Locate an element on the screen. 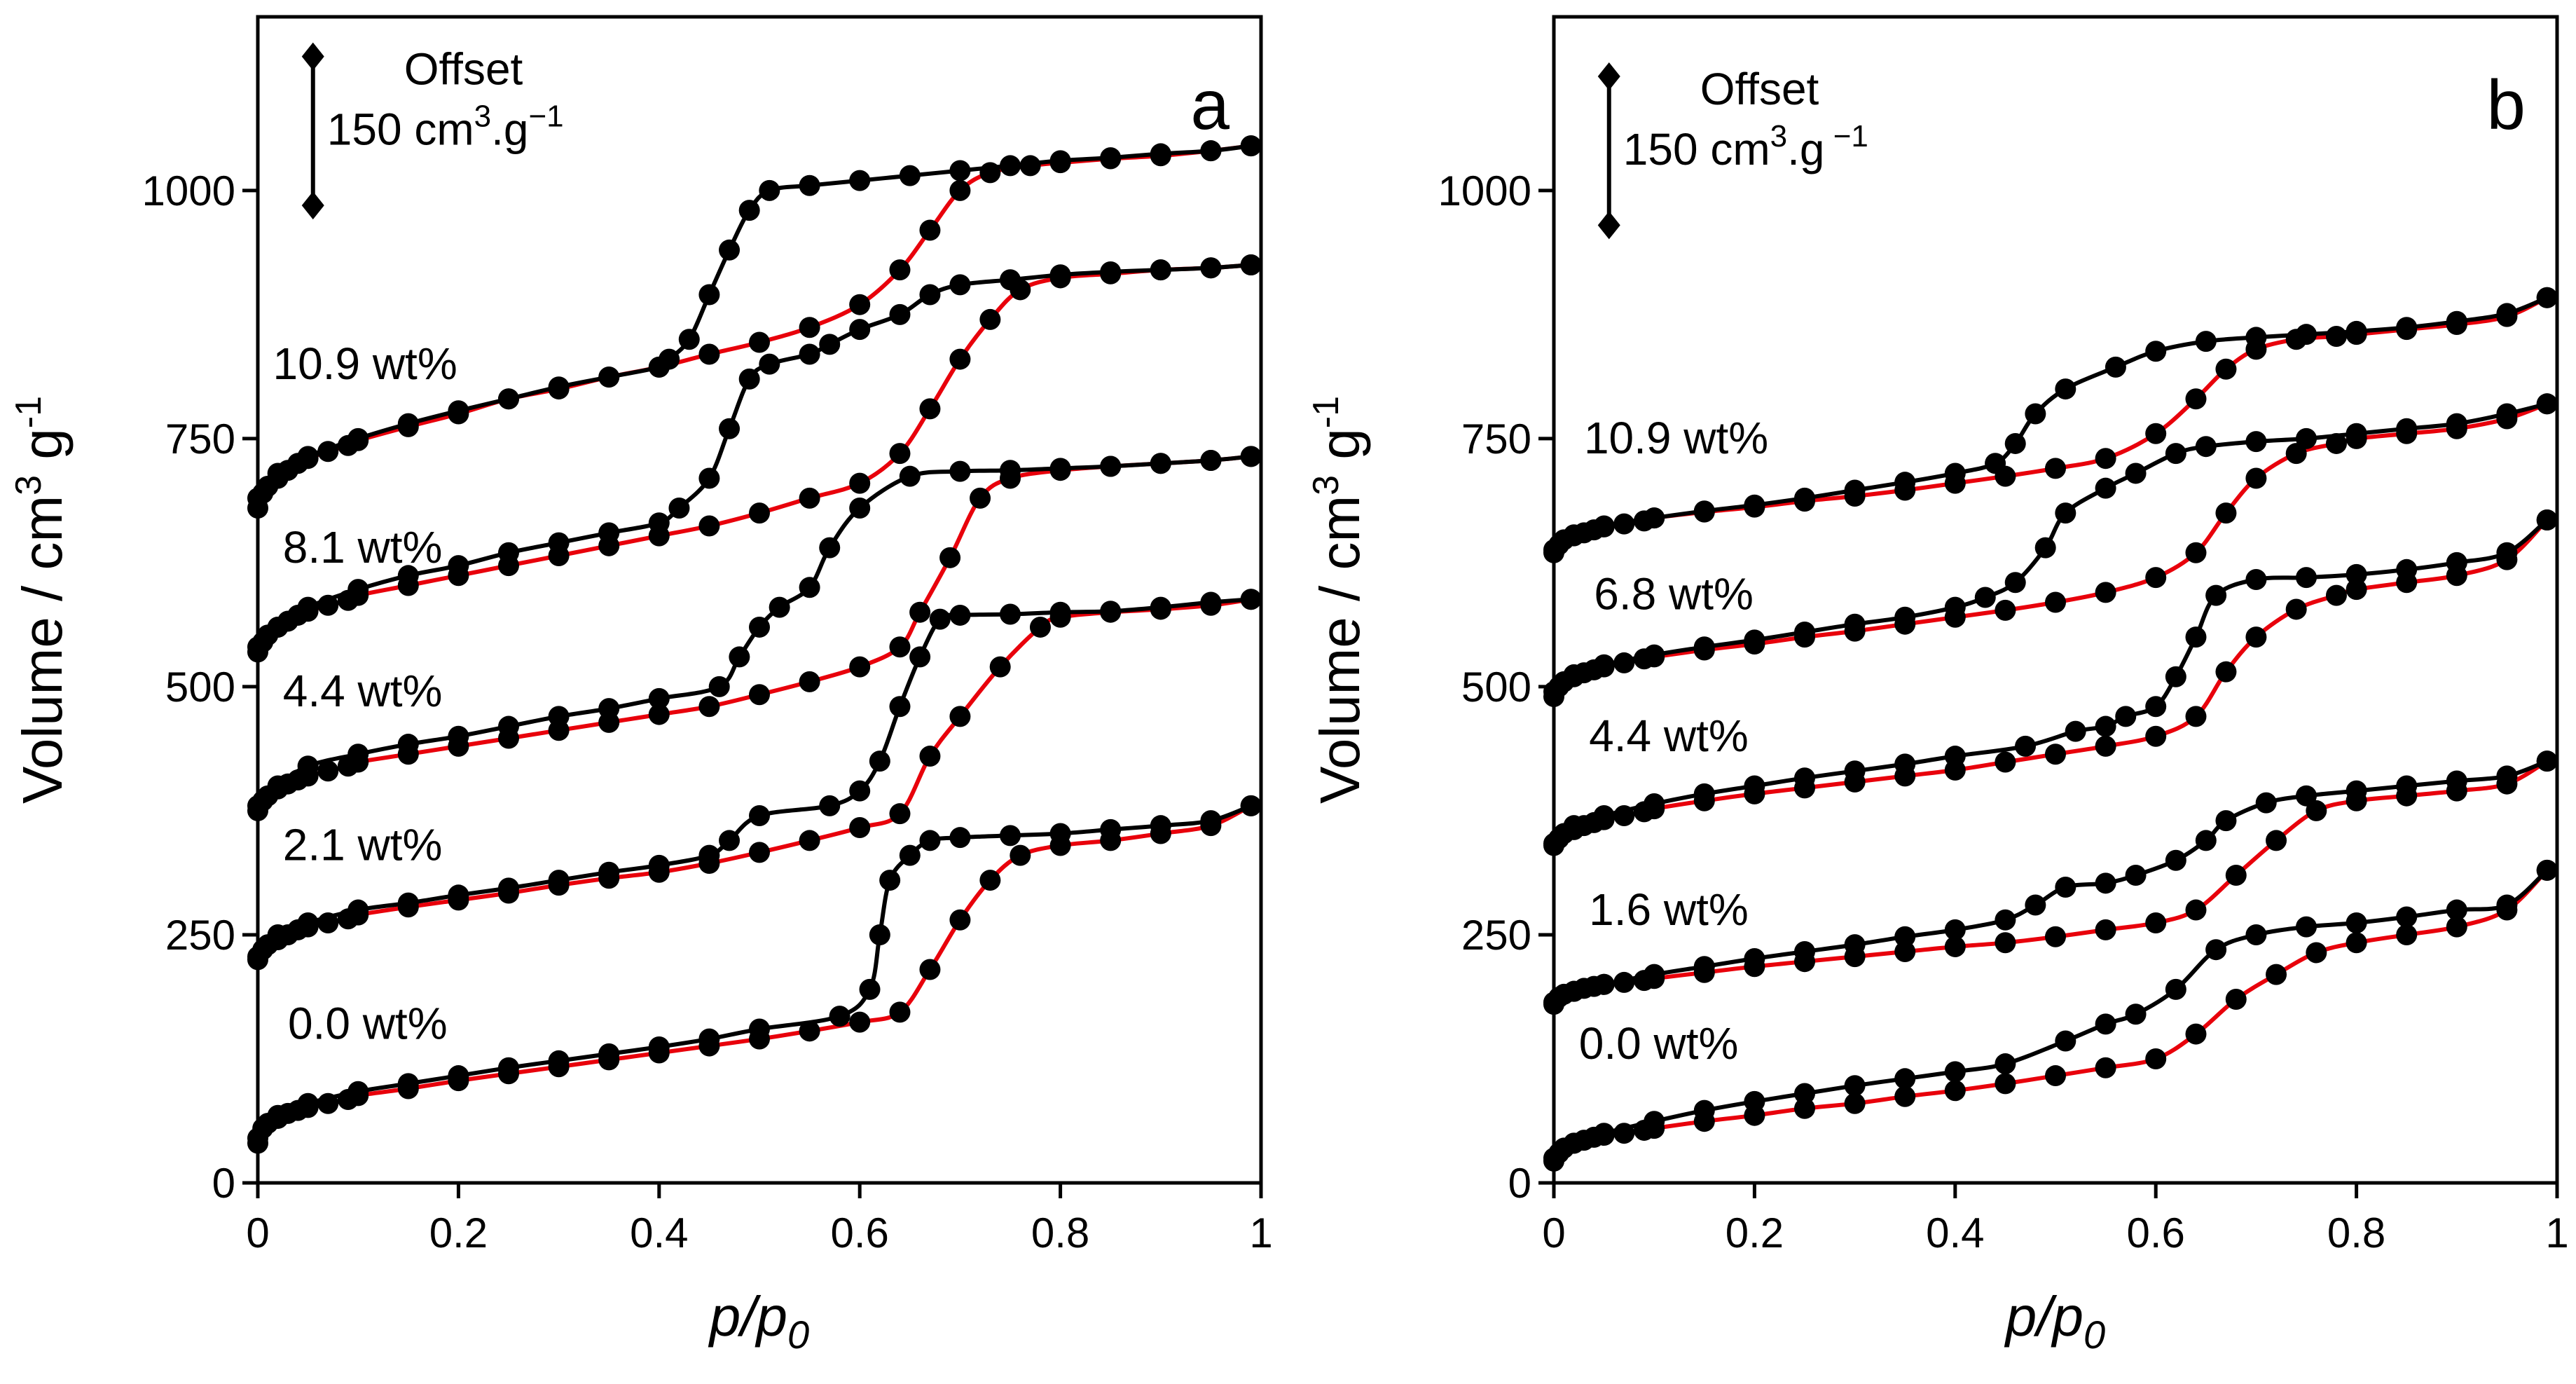 This screenshot has width=2576, height=1384. y-tick-label: 1000 is located at coordinates (188, 191).